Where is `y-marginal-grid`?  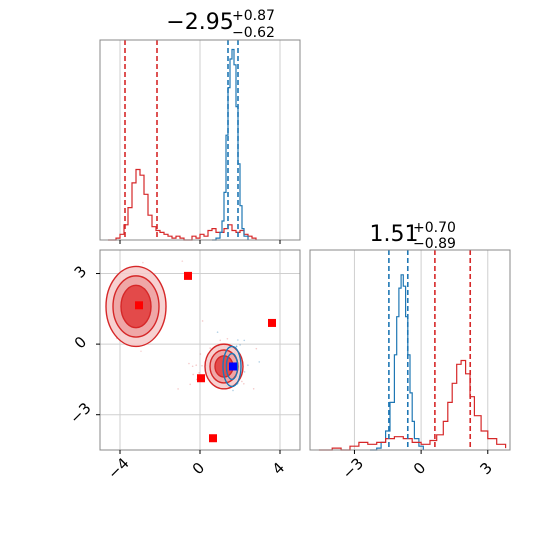
y-marginal-grid is located at coordinates (421, 350).